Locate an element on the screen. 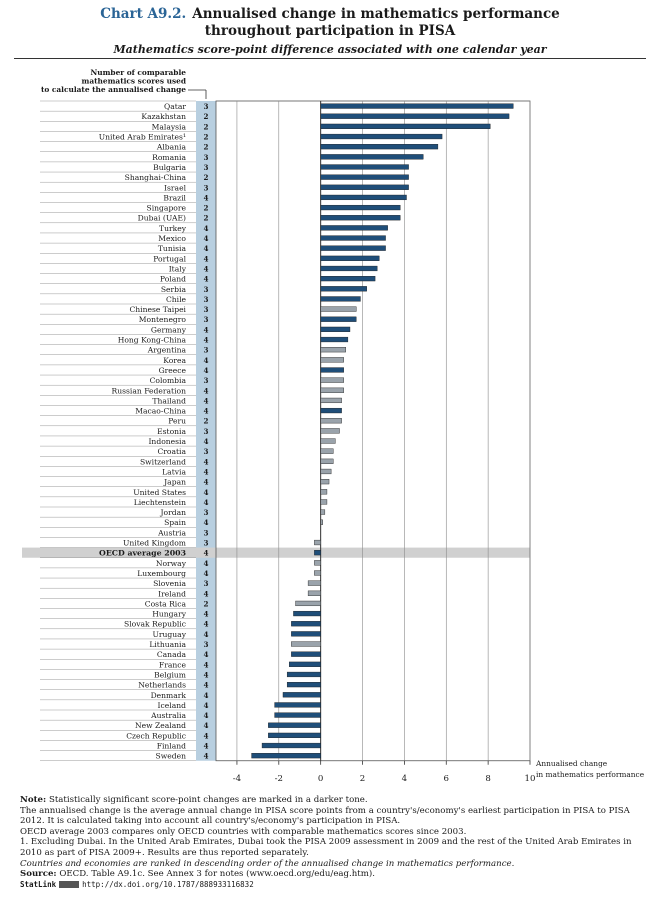  country-label: Dubai (UAE) is located at coordinates (162, 218).